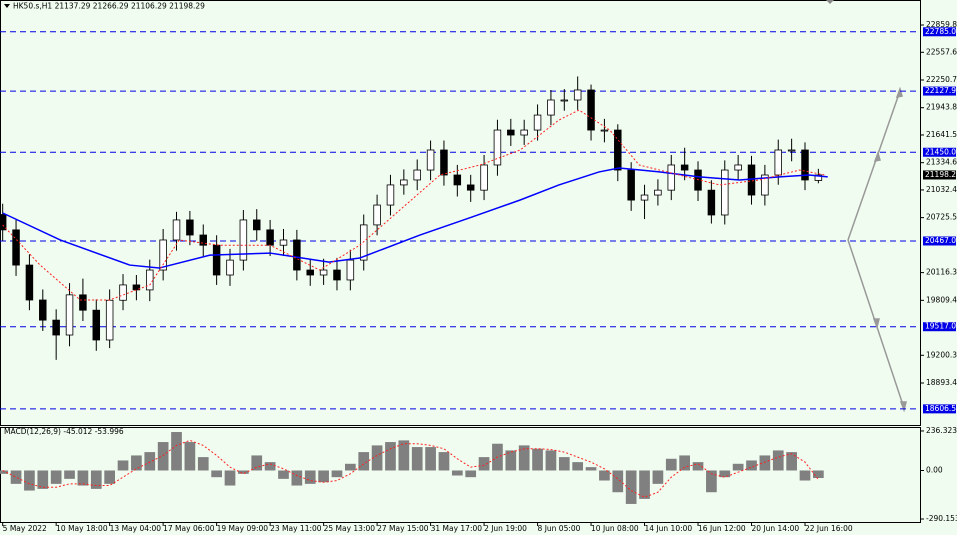  Describe the element at coordinates (32, 6) in the screenshot. I see `symbol: HK50.s,H1` at that location.